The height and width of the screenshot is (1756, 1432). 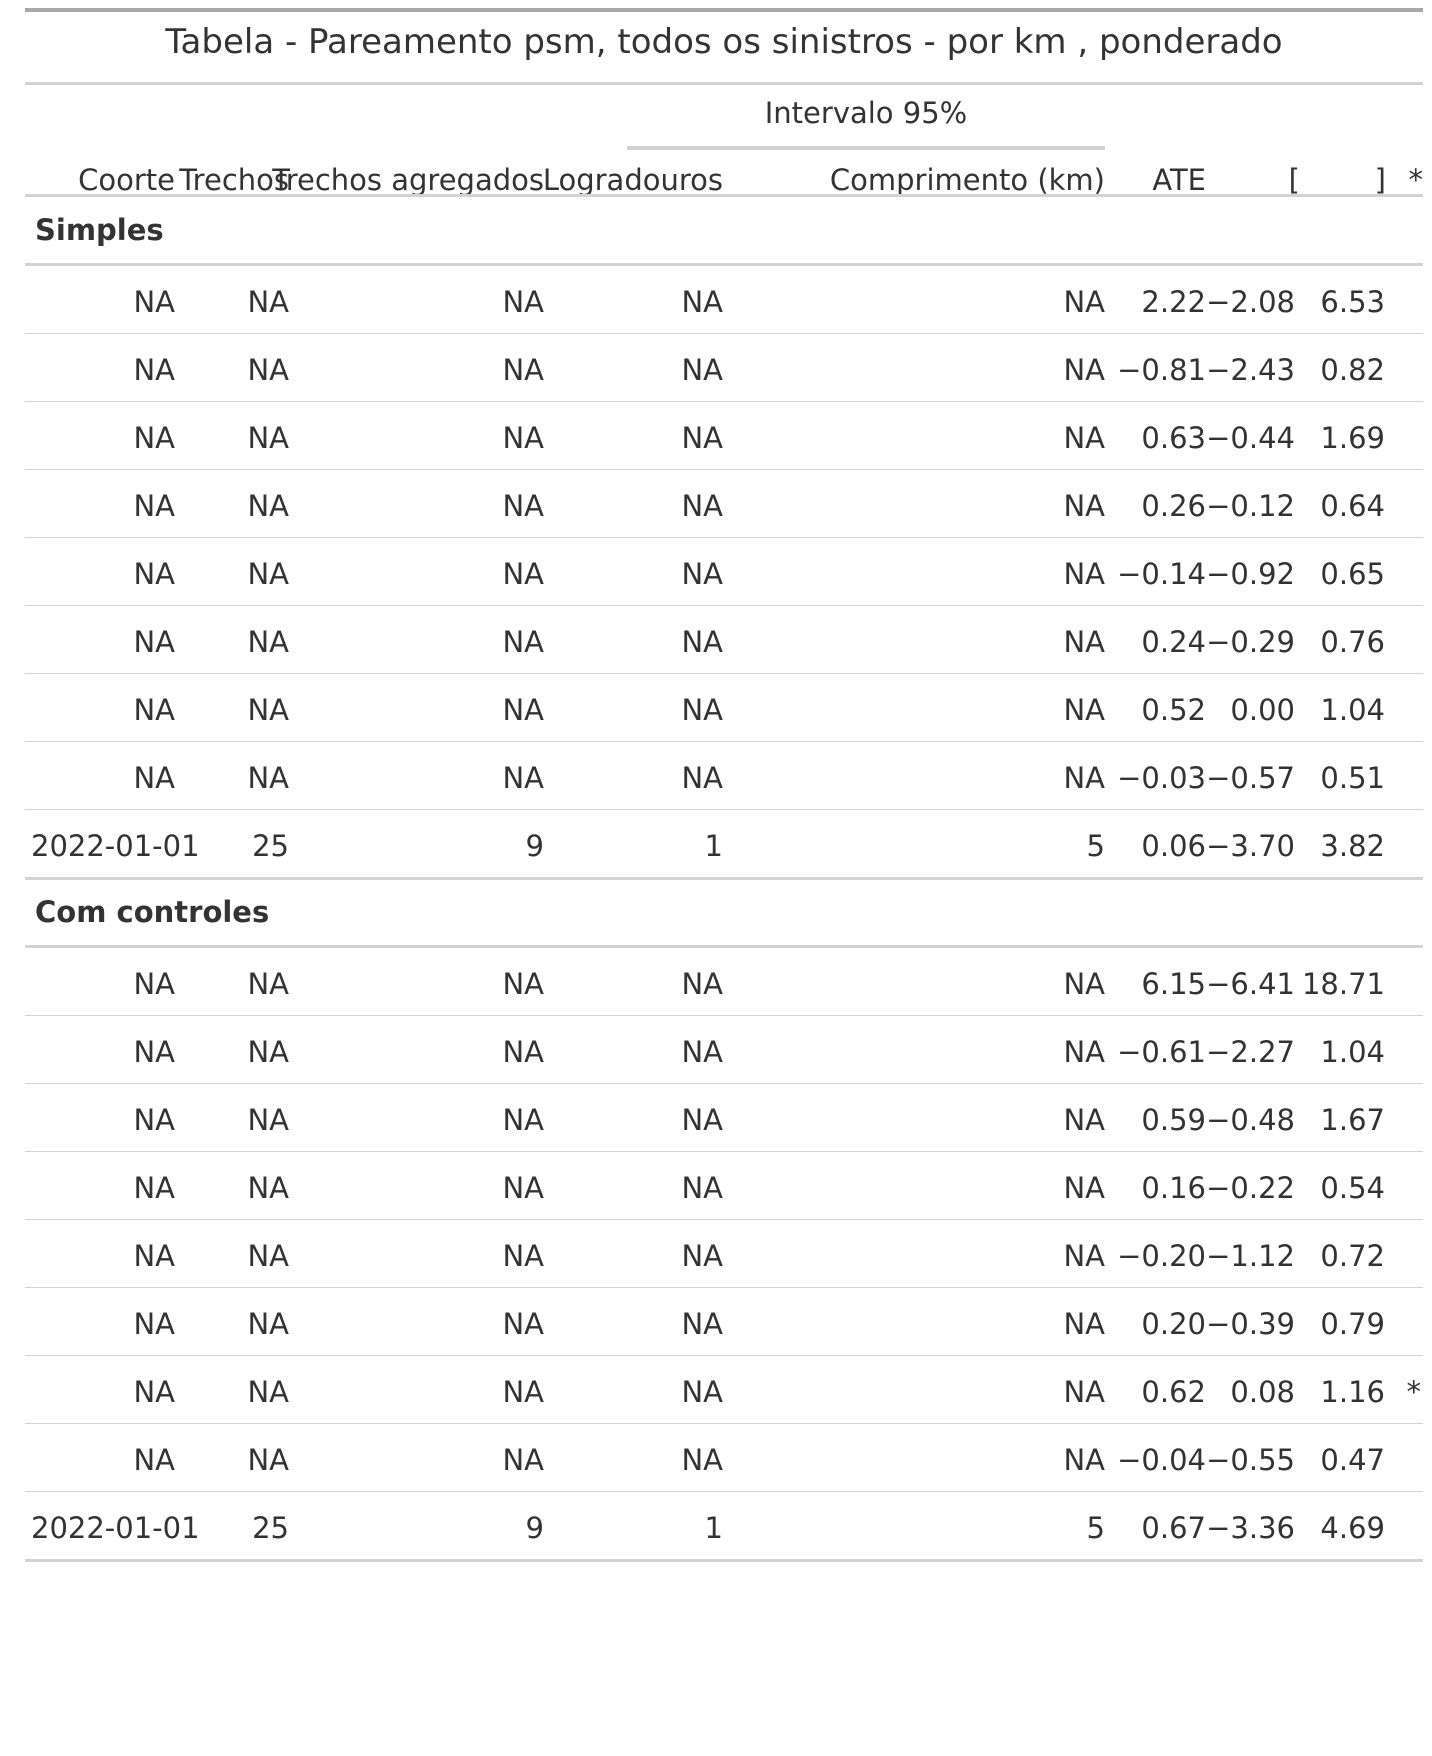 I want to click on cell-ci-lower: −0.12, so click(x=1250, y=506).